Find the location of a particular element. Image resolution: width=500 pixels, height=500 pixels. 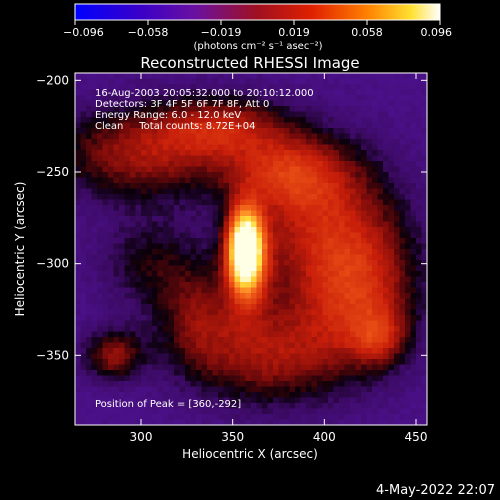

x-tick-label: 450 is located at coordinates (416, 437).